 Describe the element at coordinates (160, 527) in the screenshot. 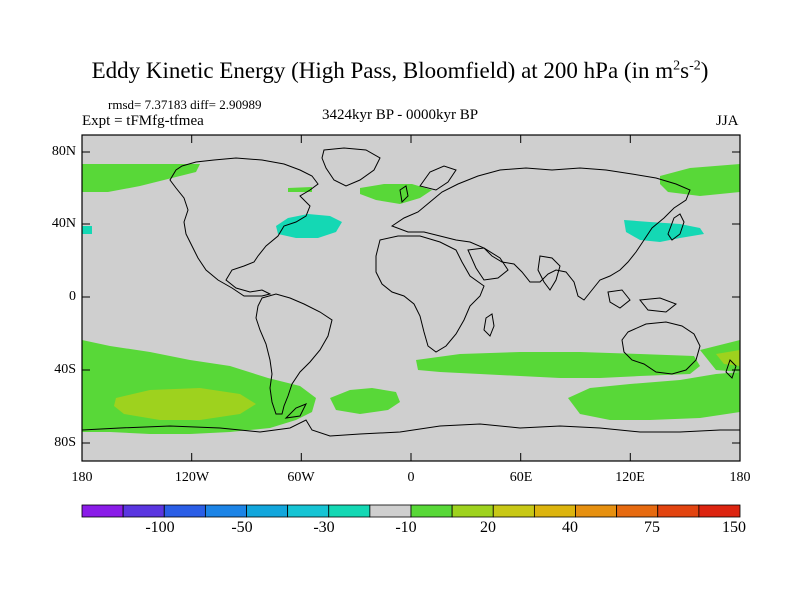

I see `colorbar-label: -100` at that location.